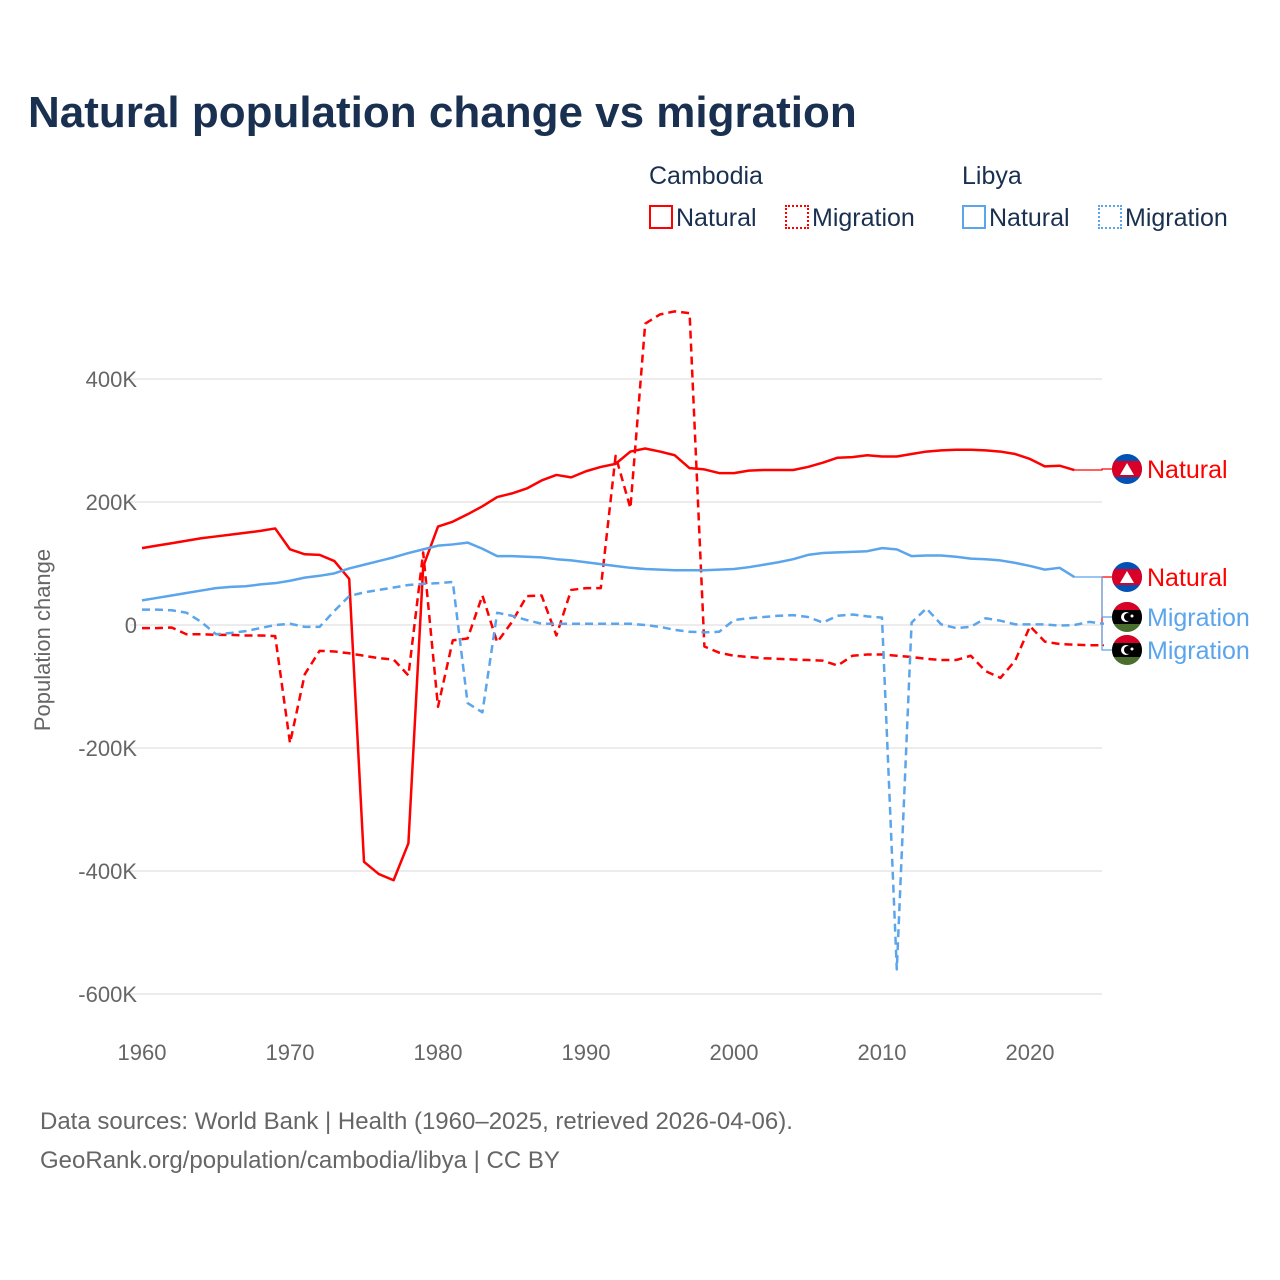 This screenshot has width=1280, height=1280. I want to click on y-axis-label: Population change, so click(42, 640).